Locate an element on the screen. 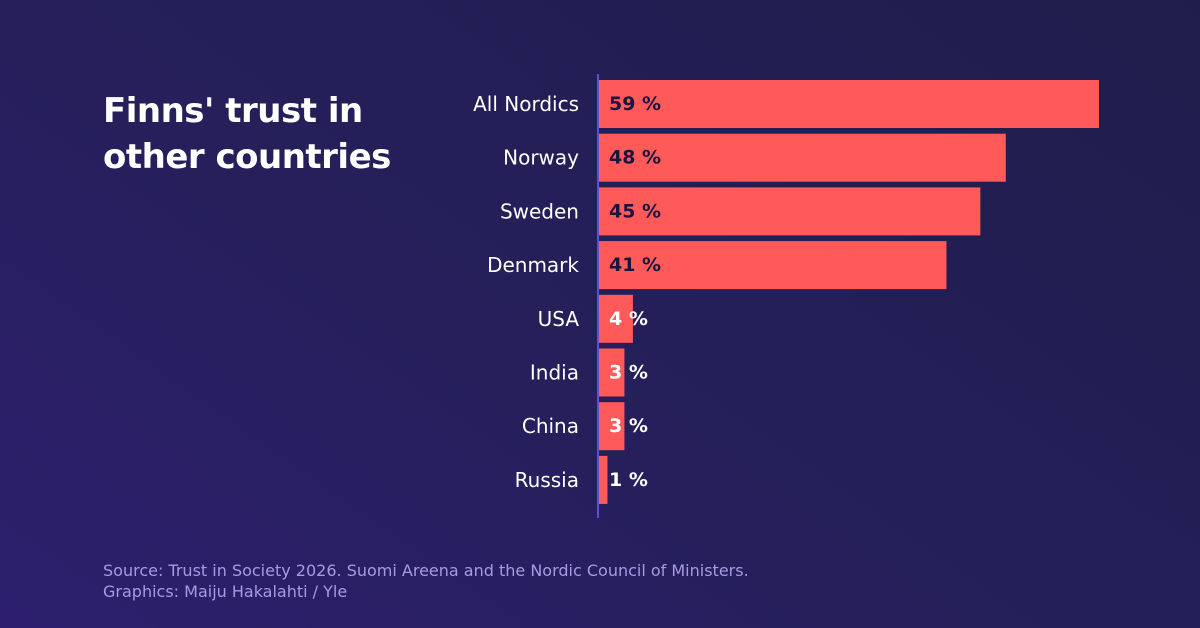 The height and width of the screenshot is (628, 1200). bar-china is located at coordinates (612, 426).